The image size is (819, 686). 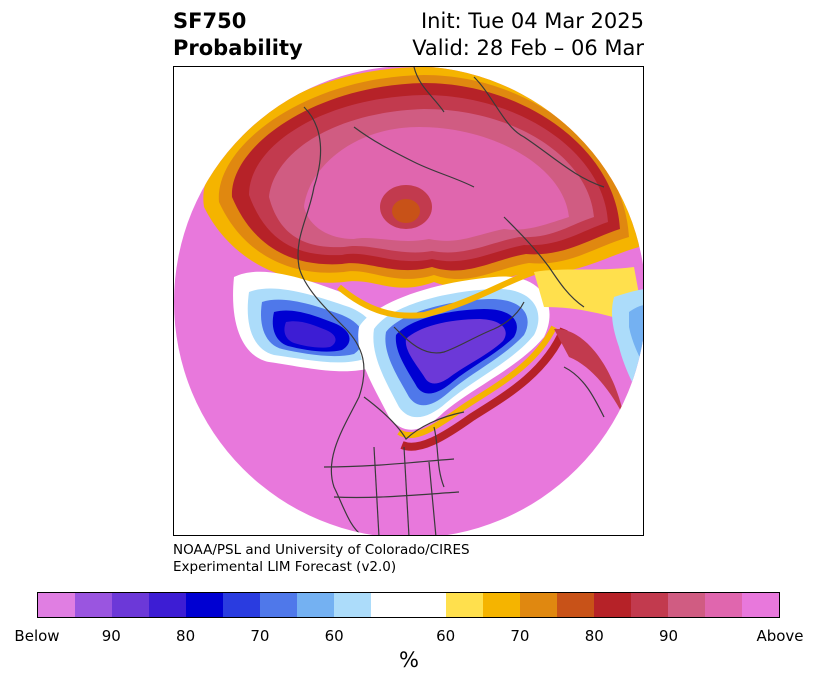 I want to click on map-title-left: SF750 Probability, so click(x=238, y=35).